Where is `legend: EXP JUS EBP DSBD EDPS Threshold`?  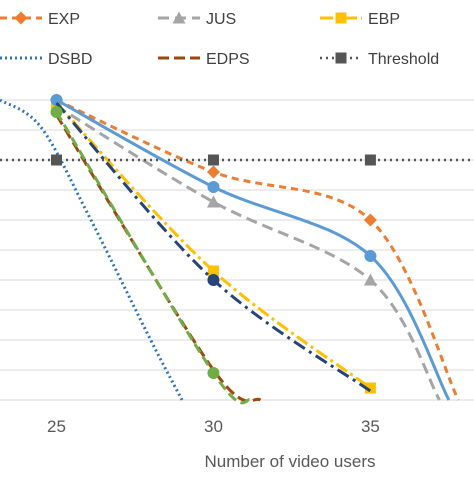 legend: EXP JUS EBP DSBD EDPS Threshold is located at coordinates (219, 39).